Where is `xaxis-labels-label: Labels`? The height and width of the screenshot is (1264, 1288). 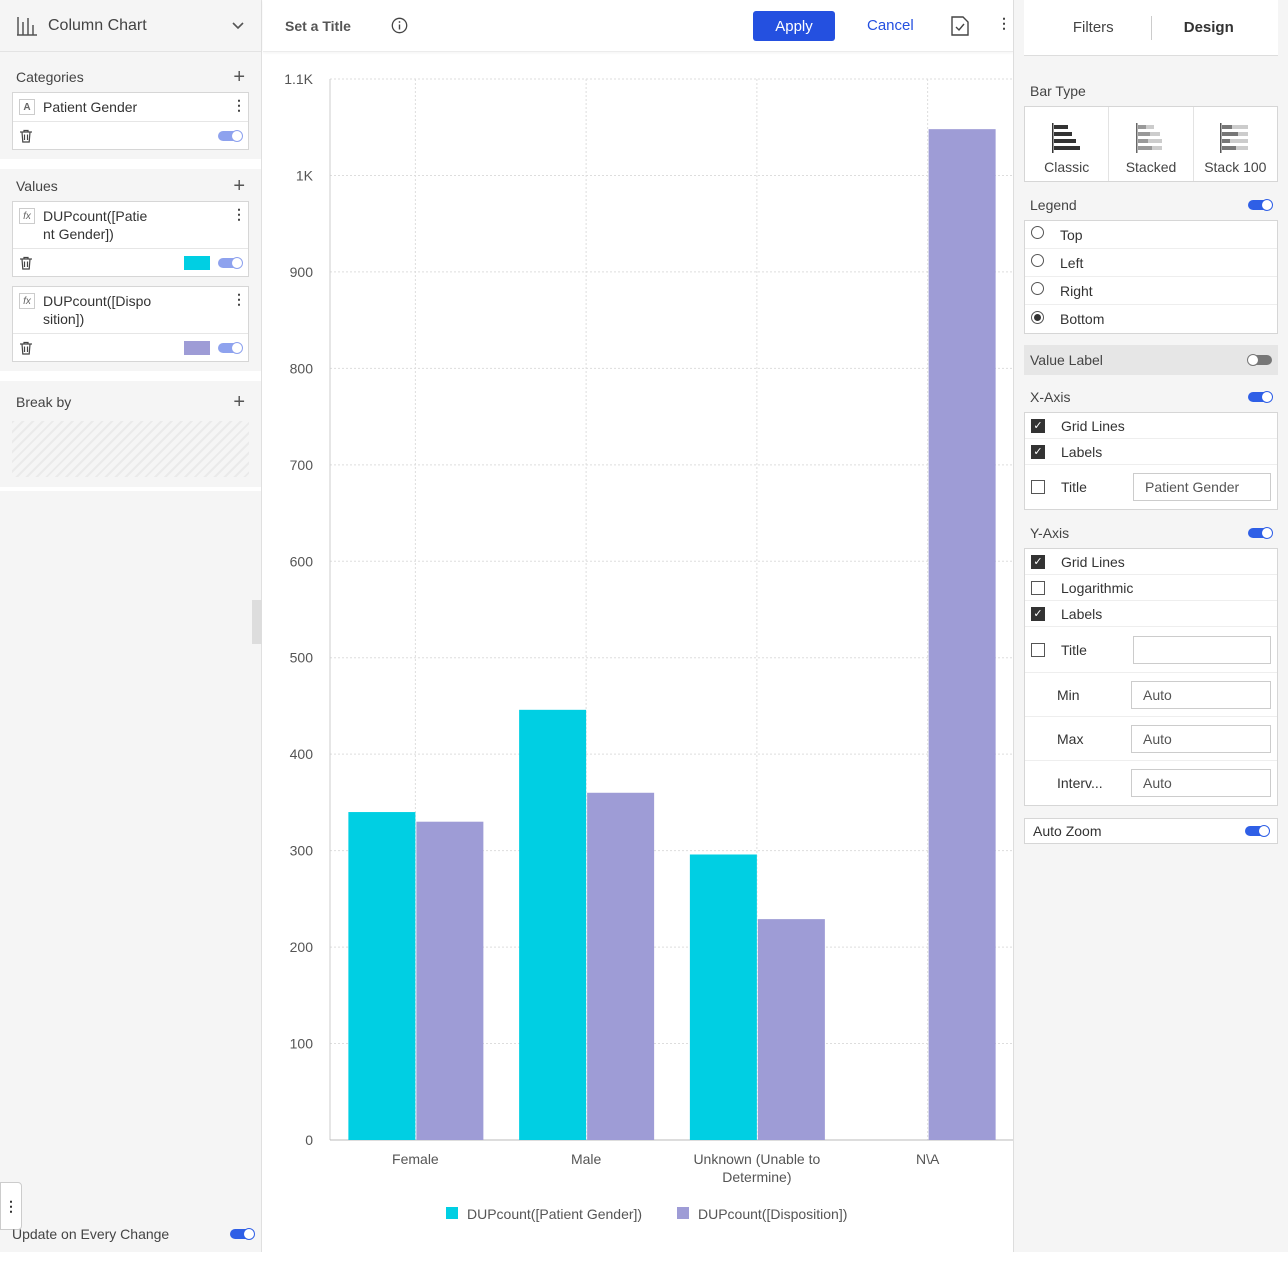
xaxis-labels-label: Labels is located at coordinates (1082, 451).